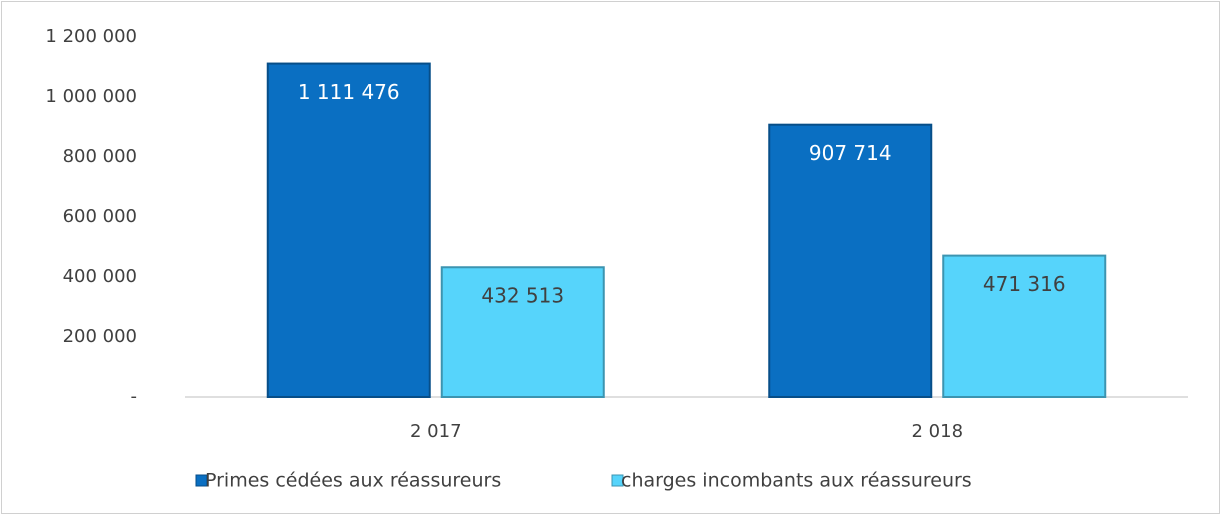  What do you see at coordinates (91, 96) in the screenshot?
I see `y-tick-label: 1 000 000` at bounding box center [91, 96].